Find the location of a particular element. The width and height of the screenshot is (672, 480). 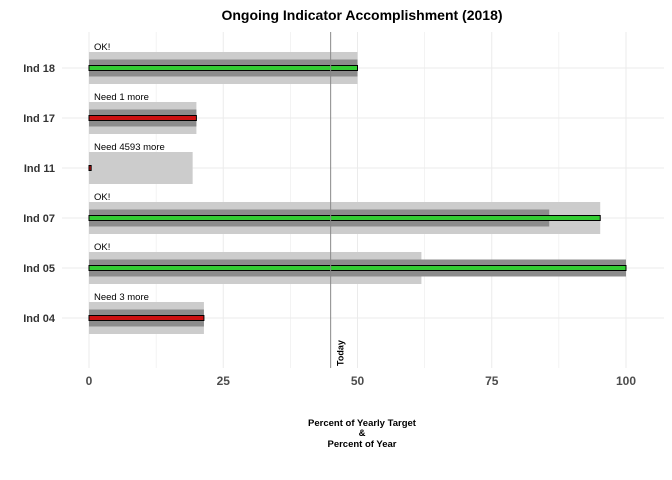

indicator-row: Need 3 more is located at coordinates (146, 313).